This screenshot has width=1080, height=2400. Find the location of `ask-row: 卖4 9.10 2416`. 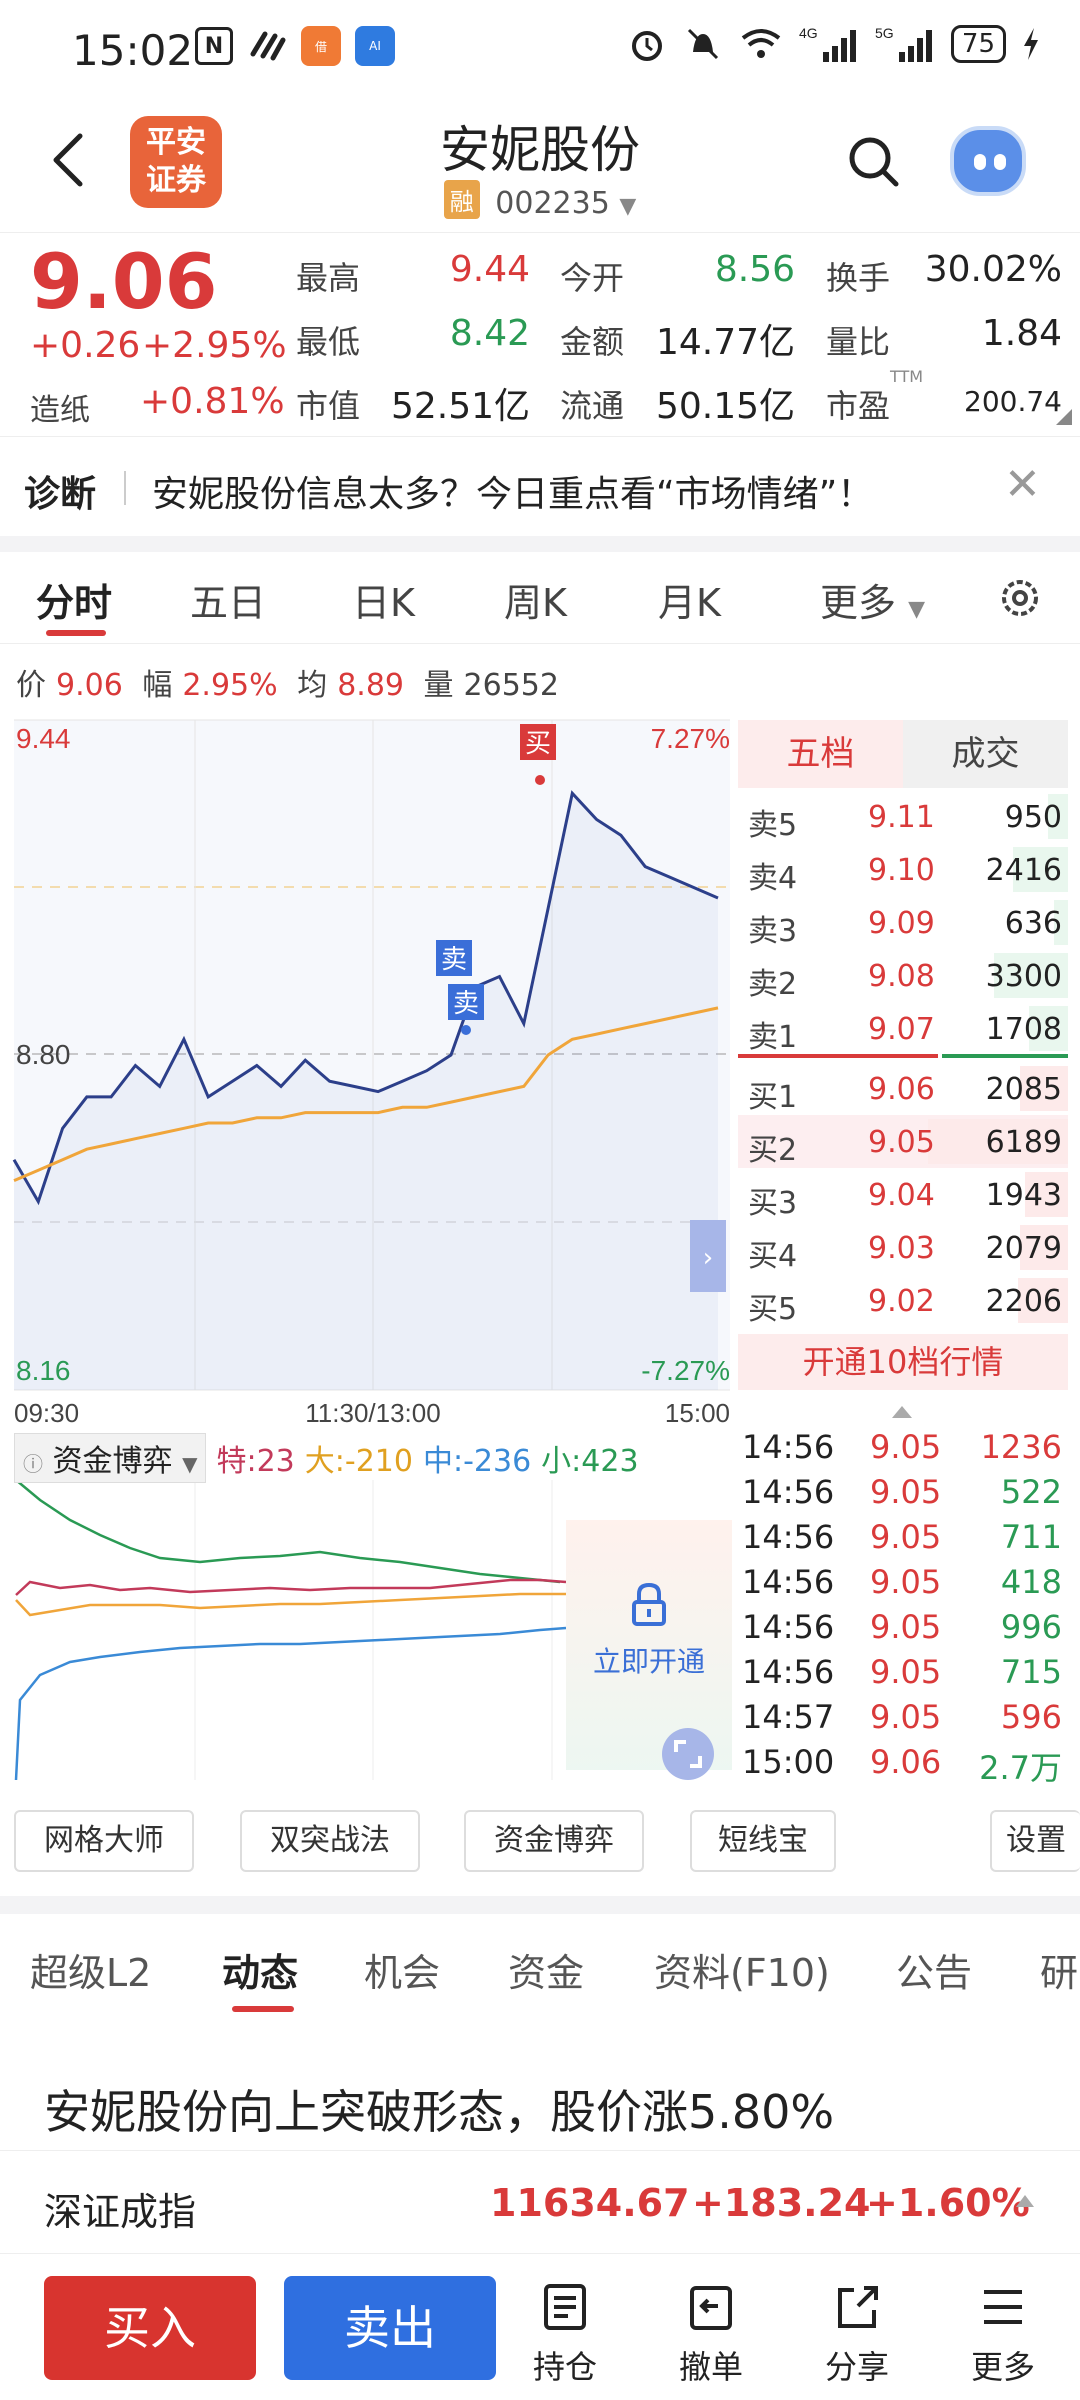

ask-row: 卖4 9.10 2416 is located at coordinates (903, 869).